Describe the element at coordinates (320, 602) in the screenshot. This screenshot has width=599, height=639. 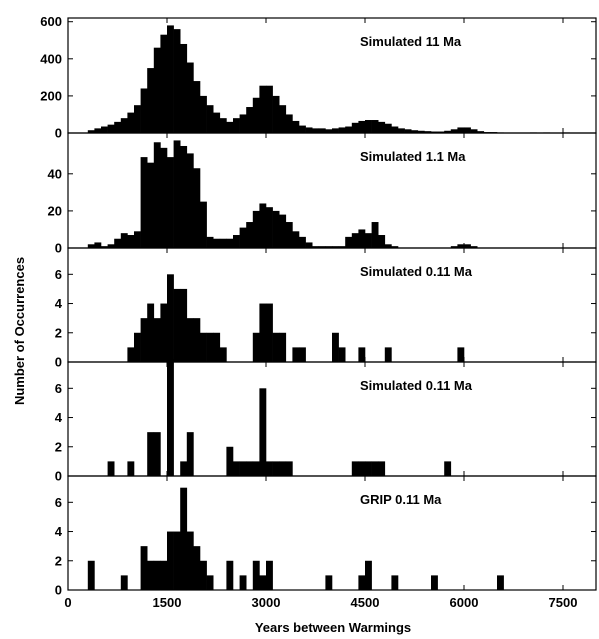
I see `x-axis: 0 1500 3000 4500 6000 7500` at that location.